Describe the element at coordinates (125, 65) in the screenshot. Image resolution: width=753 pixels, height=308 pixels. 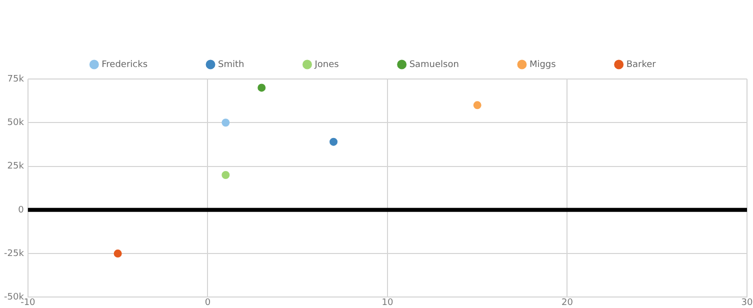
I see `legend-label: Fredericks` at that location.